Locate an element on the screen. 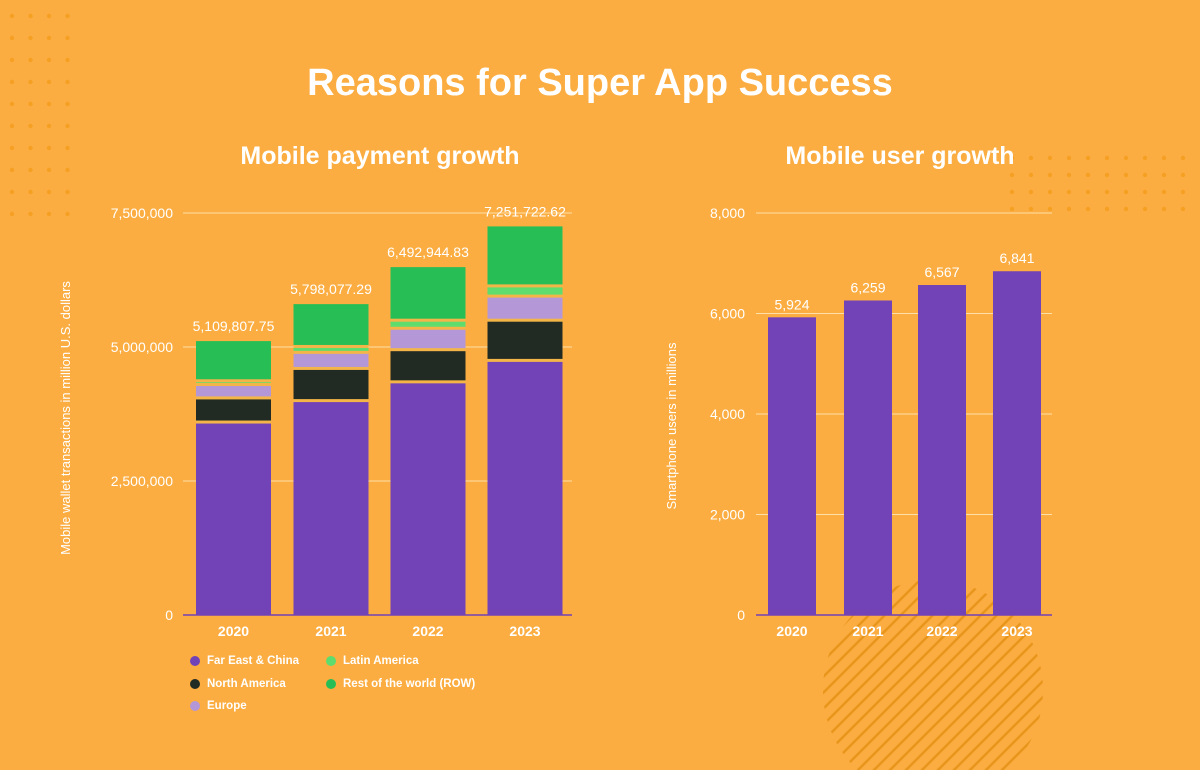 The image size is (1200, 770). bar-value-label: 6,841 is located at coordinates (1016, 258).